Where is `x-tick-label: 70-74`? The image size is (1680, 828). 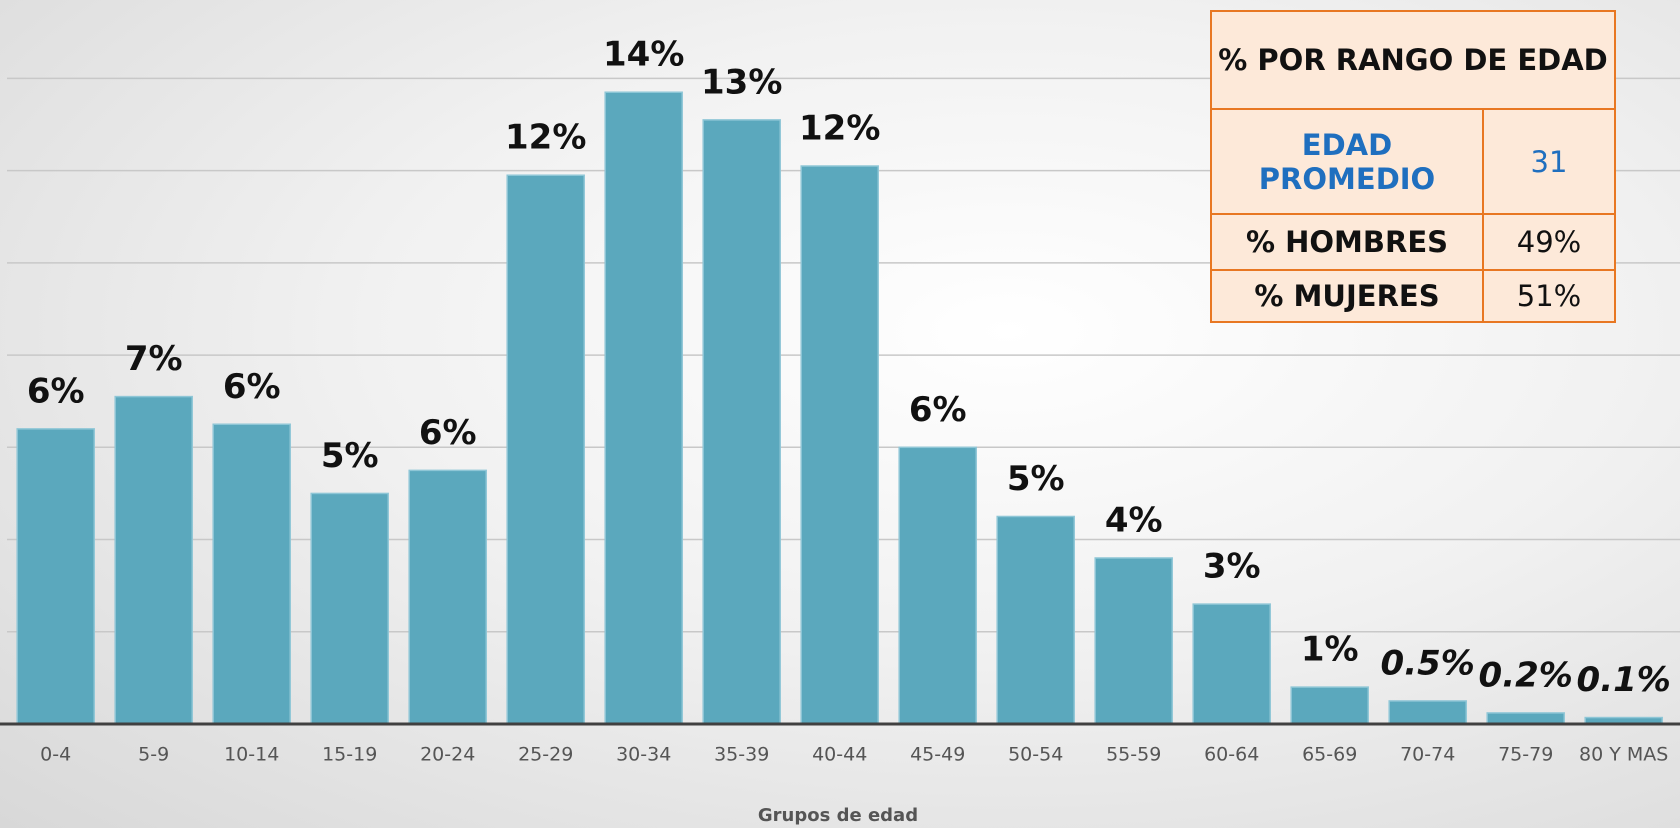 x-tick-label: 70-74 is located at coordinates (1427, 755).